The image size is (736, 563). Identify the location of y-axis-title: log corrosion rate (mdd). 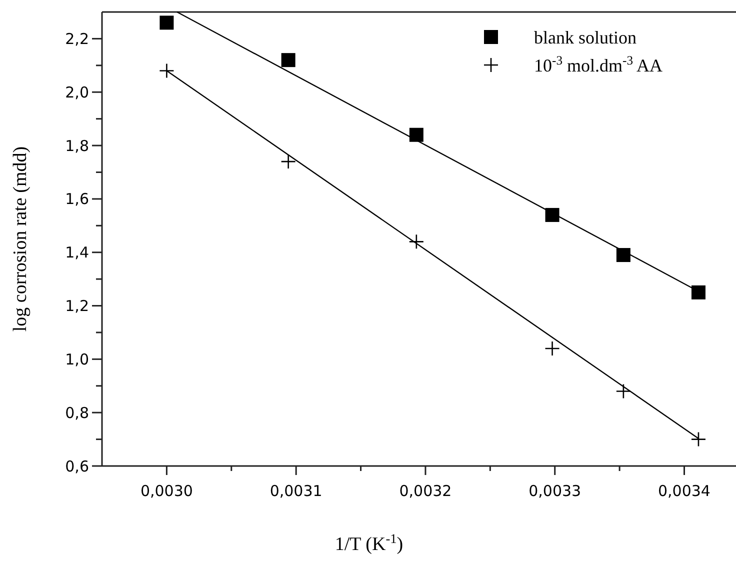
(20, 239).